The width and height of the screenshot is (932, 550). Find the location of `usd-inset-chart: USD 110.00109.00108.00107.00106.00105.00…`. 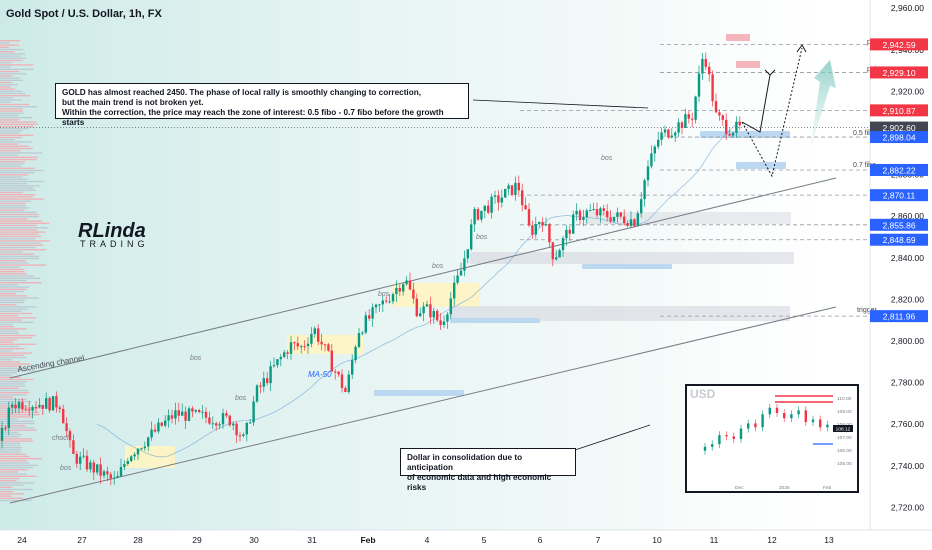

usd-inset-chart: USD 110.00109.00108.00107.00106.00105.00… is located at coordinates (772, 438).